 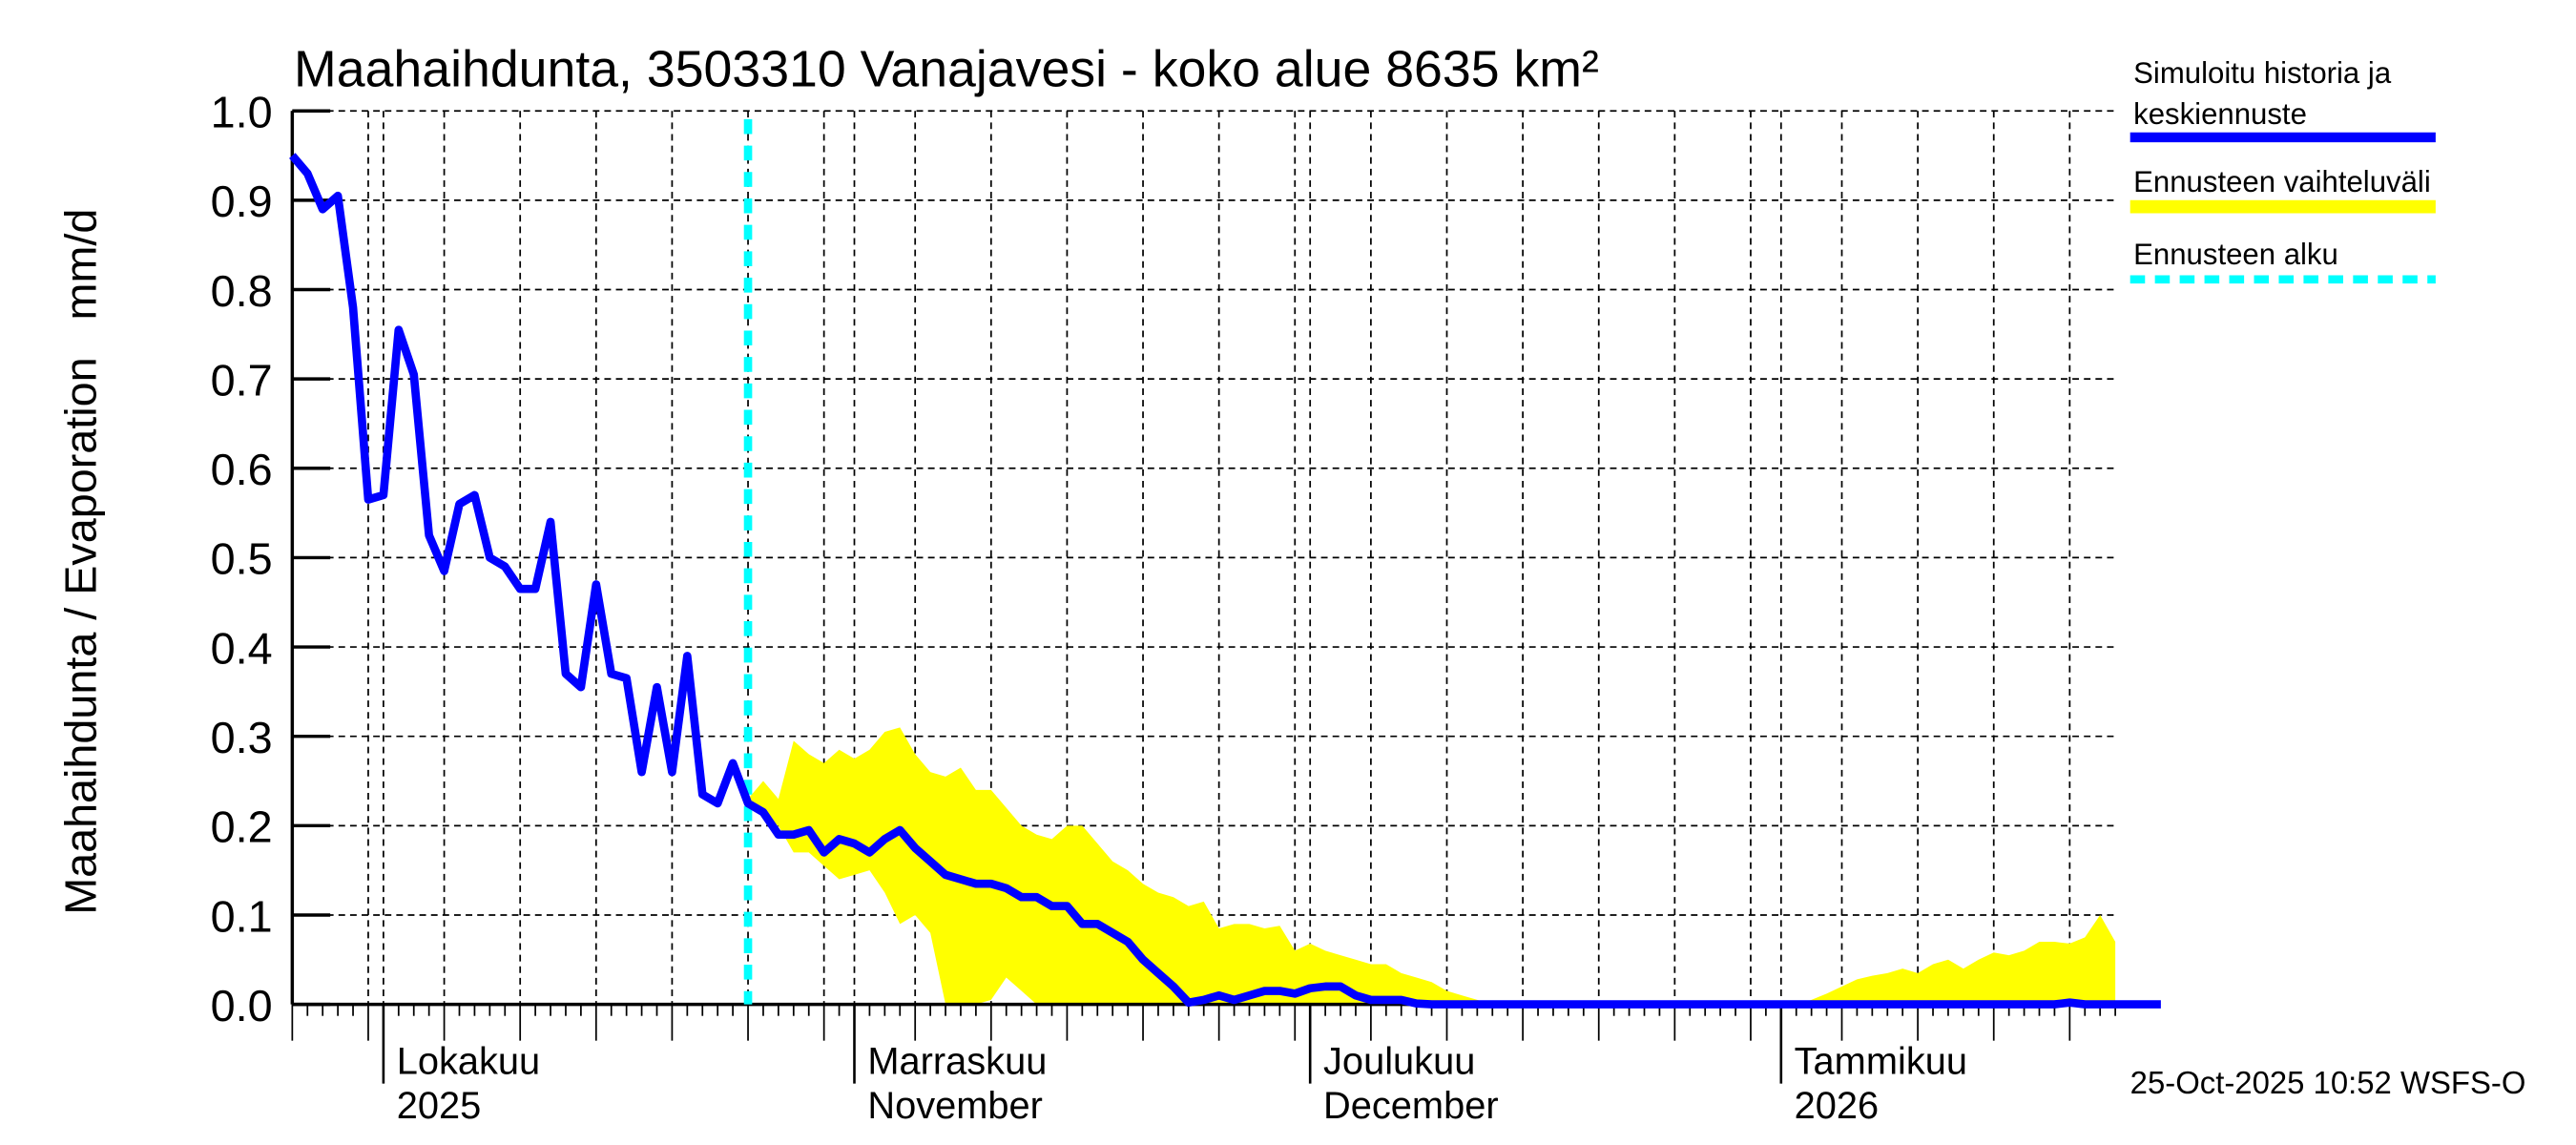 What do you see at coordinates (1399, 1061) in the screenshot?
I see `x-month-label: Joulukuu` at bounding box center [1399, 1061].